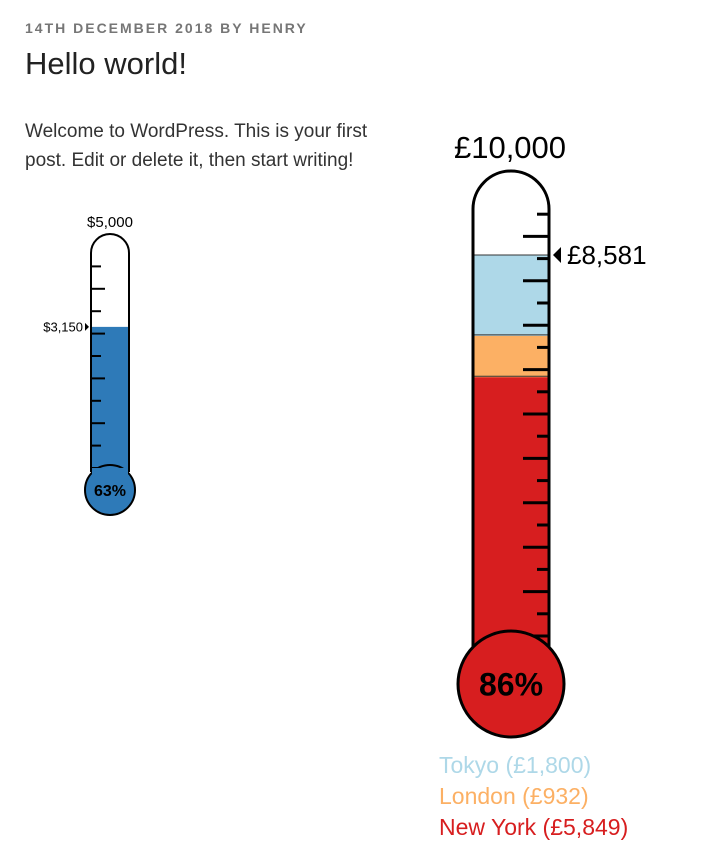 This screenshot has height=848, width=704. What do you see at coordinates (511, 506) in the screenshot?
I see `fill-segment-new-york` at bounding box center [511, 506].